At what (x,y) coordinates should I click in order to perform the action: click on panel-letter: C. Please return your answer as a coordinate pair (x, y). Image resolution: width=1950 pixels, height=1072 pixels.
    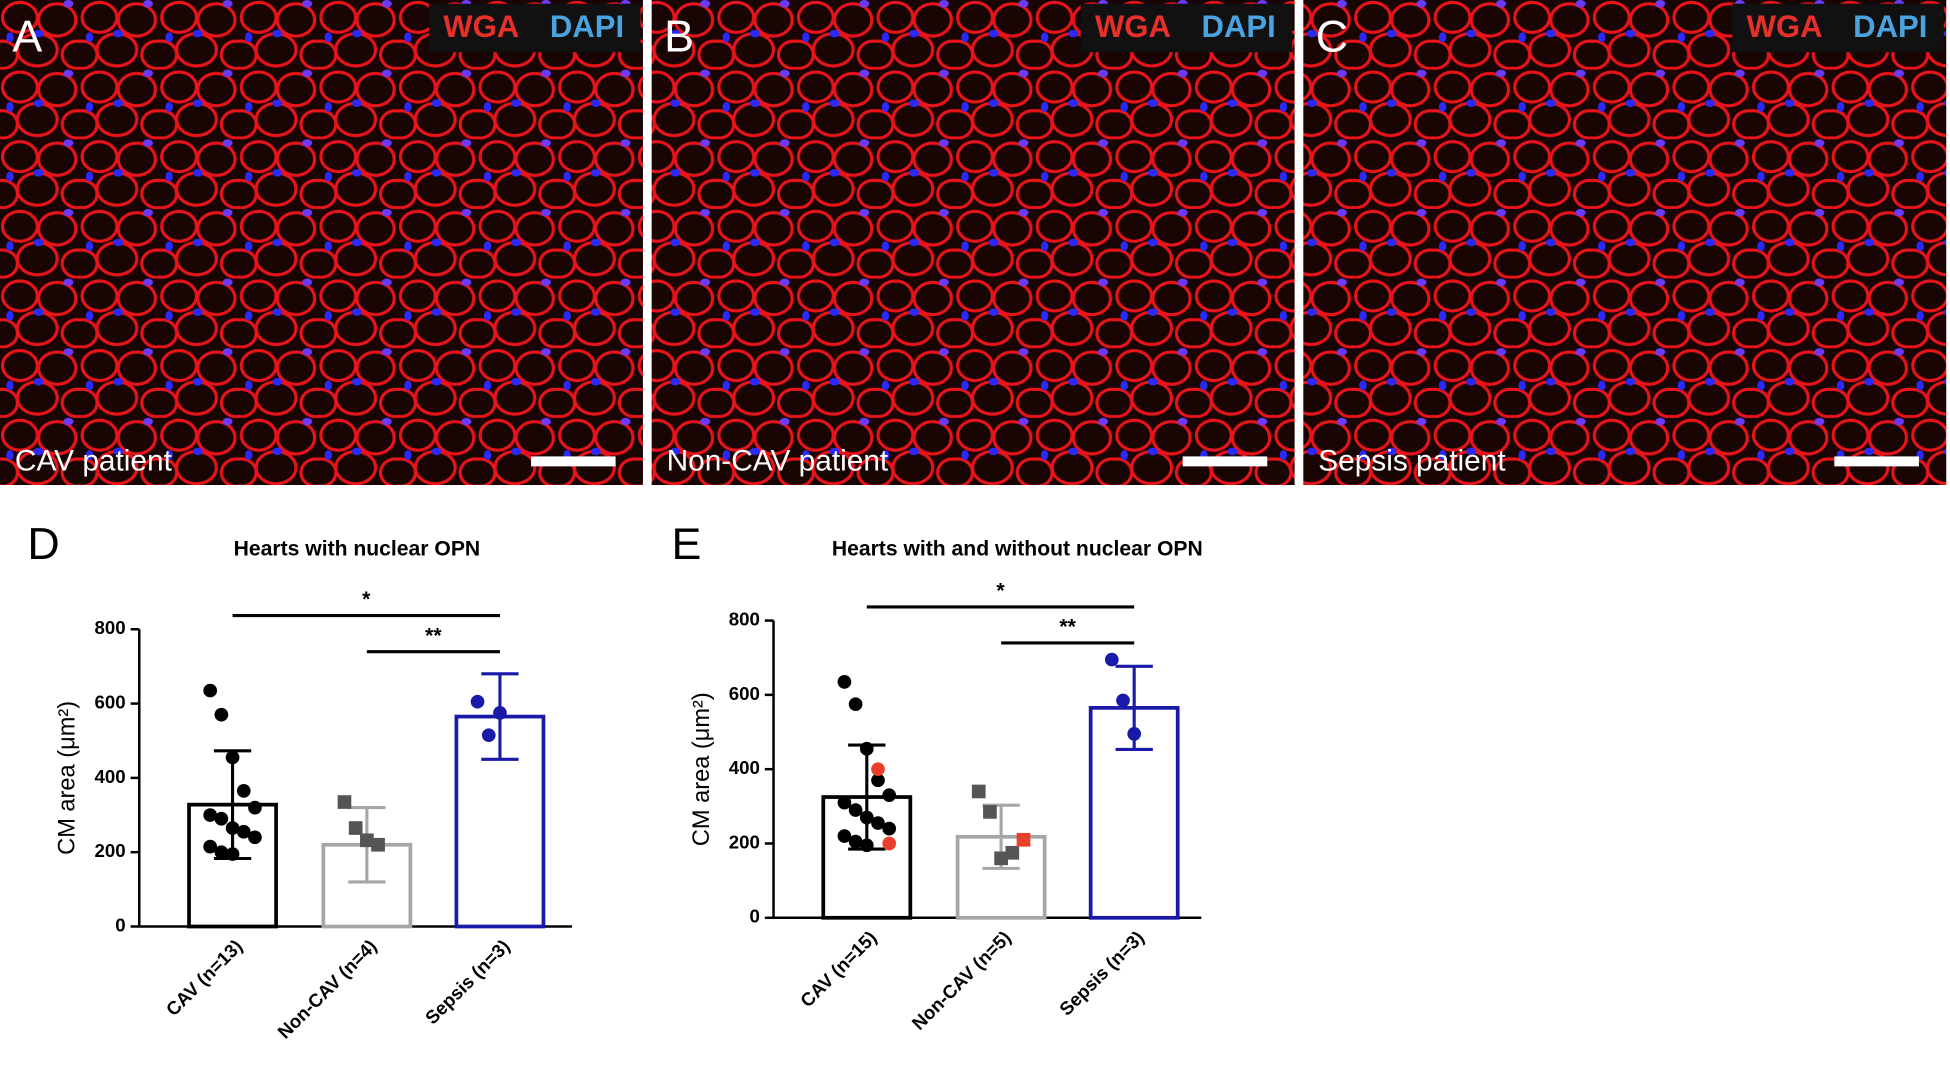
    Looking at the image, I should click on (1332, 37).